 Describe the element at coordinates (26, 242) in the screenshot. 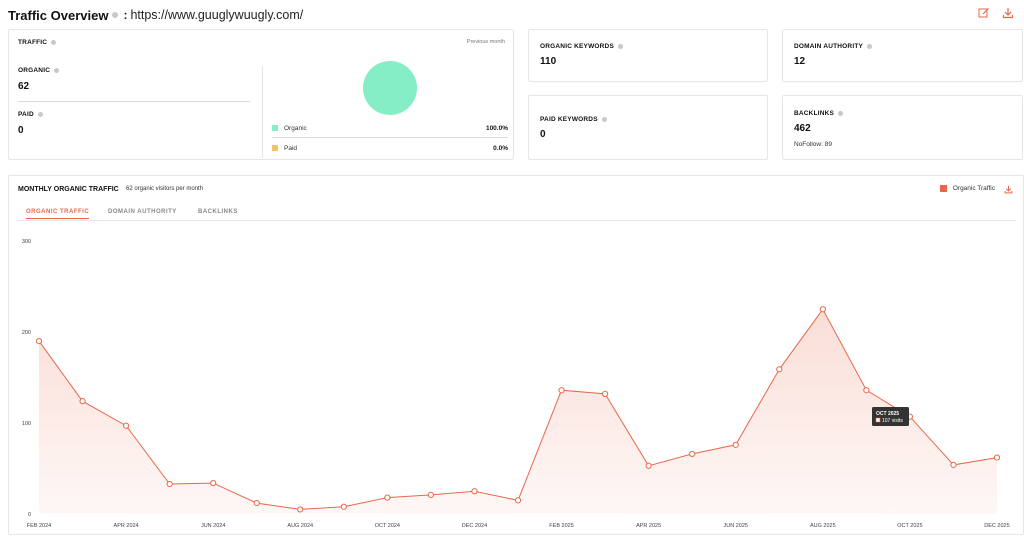

I see `y-tick-label: 300` at that location.